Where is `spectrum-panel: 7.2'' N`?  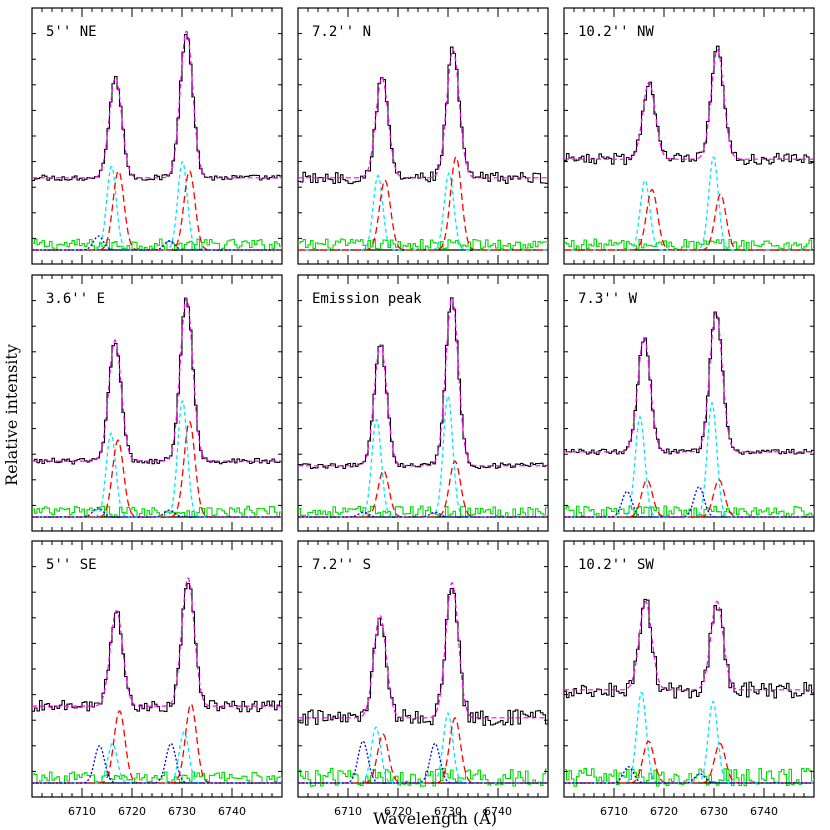
spectrum-panel: 7.2'' N is located at coordinates (423, 136).